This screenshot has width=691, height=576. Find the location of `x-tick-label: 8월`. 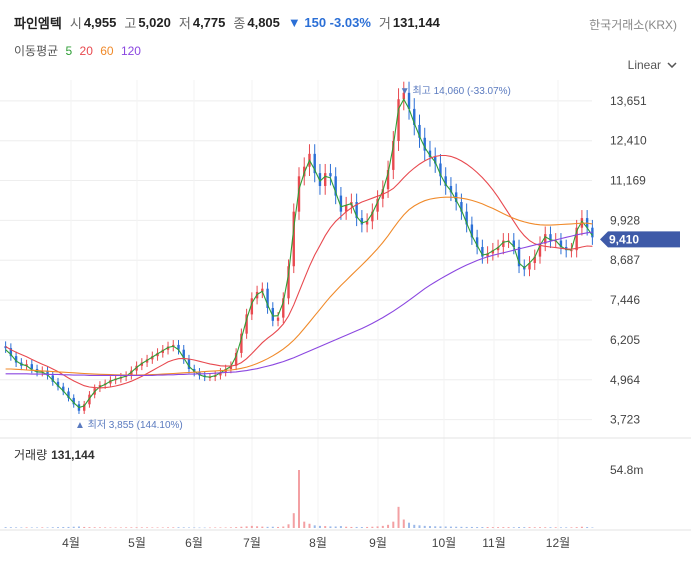

x-tick-label: 8월 is located at coordinates (318, 543).